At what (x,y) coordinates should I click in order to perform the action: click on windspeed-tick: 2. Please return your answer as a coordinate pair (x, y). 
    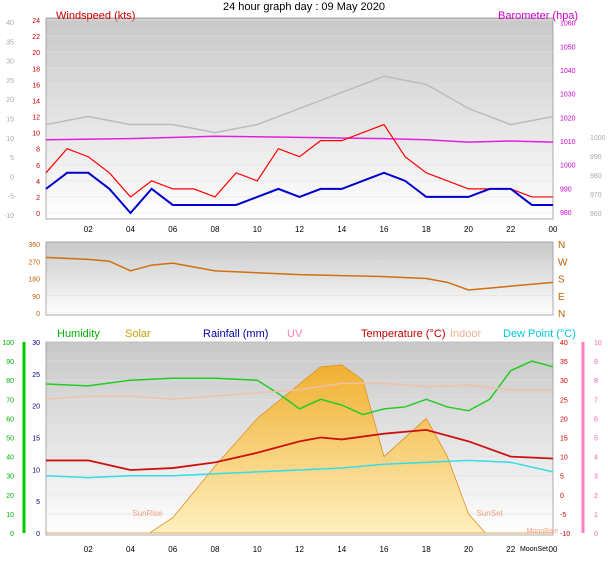
    Looking at the image, I should click on (38, 198).